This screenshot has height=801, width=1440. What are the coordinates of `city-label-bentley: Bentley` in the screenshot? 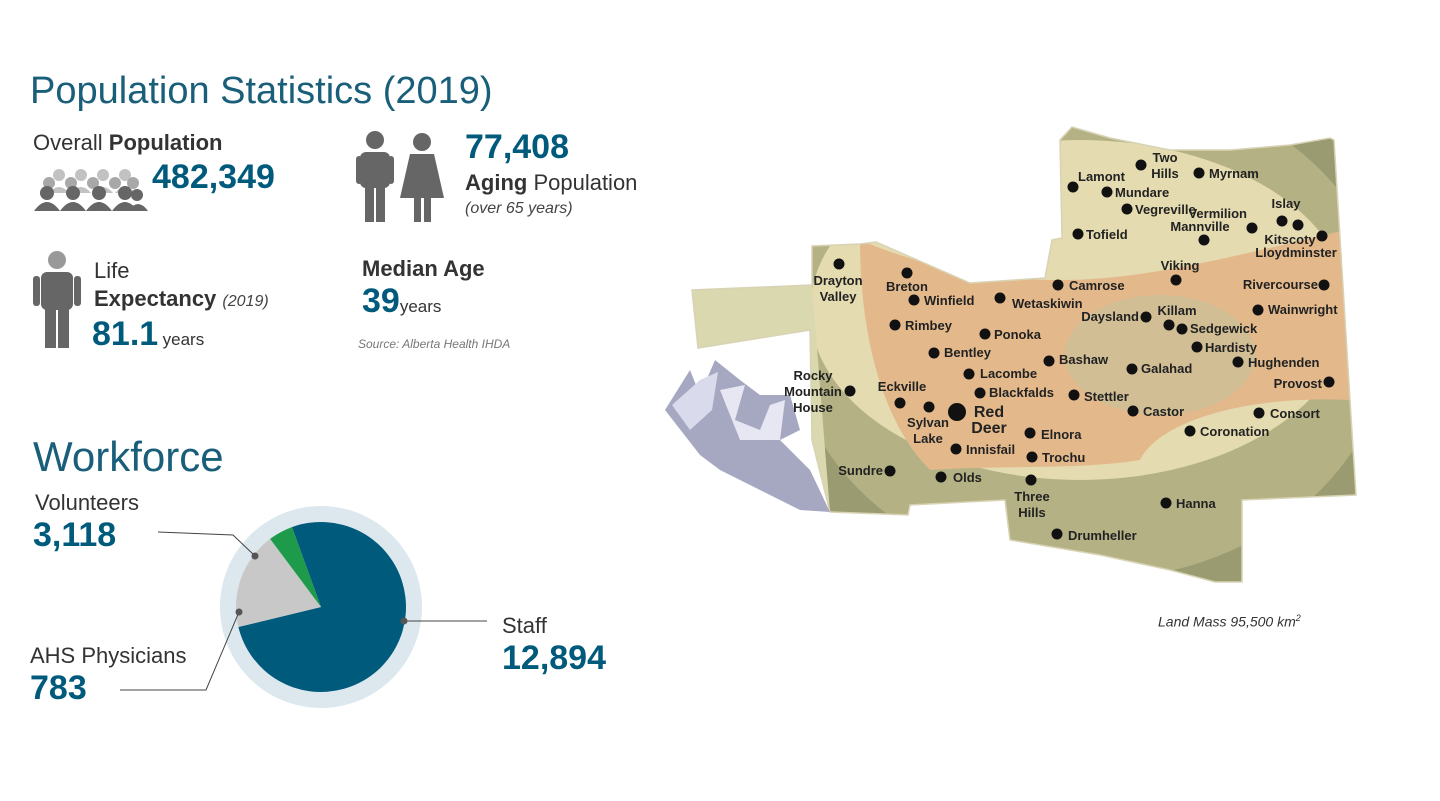 It's located at (968, 352).